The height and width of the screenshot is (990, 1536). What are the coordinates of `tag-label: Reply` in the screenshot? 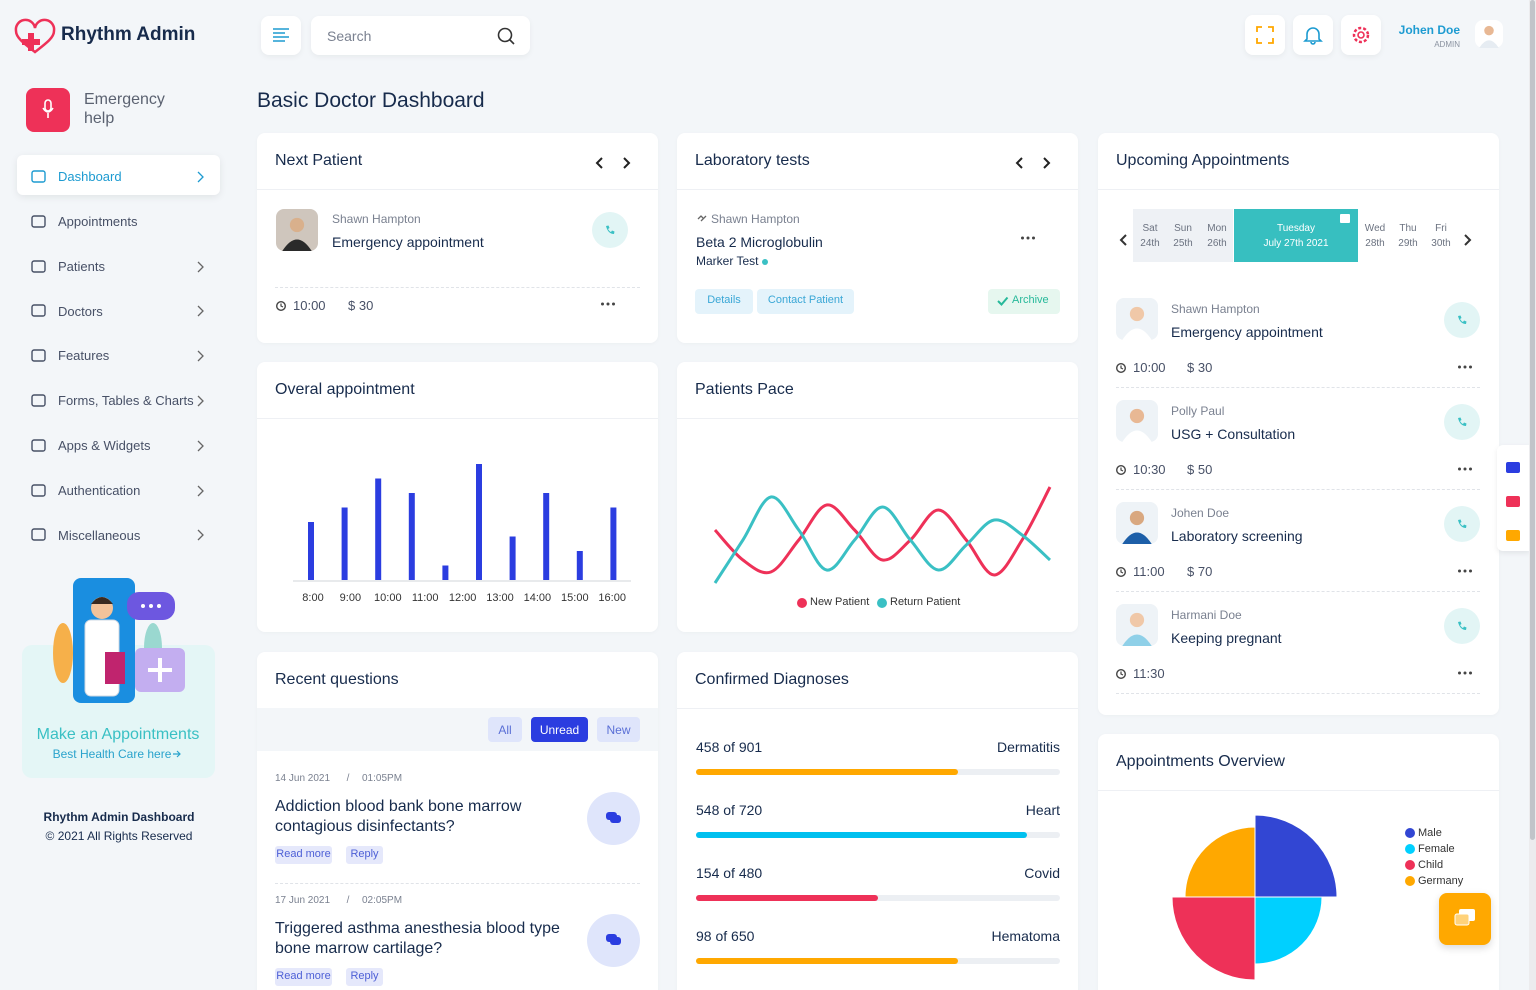 It's located at (364, 976).